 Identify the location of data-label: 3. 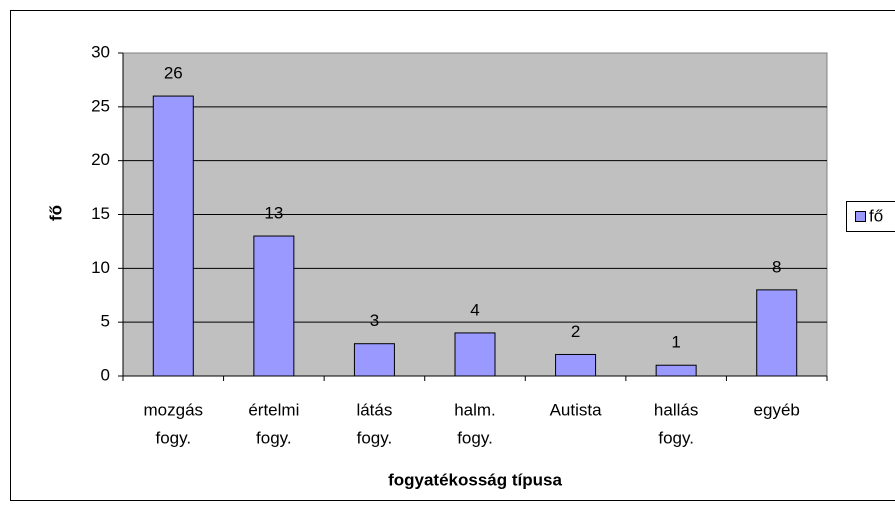
(374, 320).